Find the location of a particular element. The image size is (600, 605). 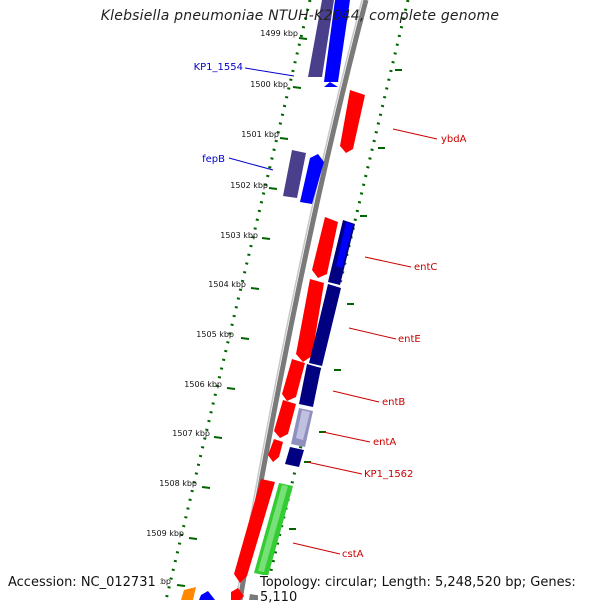

gene-arrow-entE-rev is located at coordinates (325, 325).